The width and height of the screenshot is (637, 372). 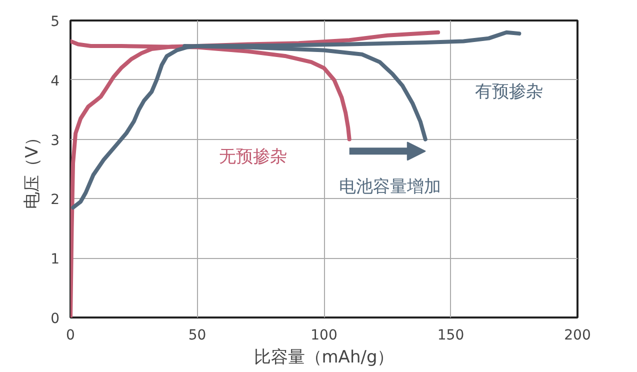 I want to click on y-tick-label: 4, so click(x=55, y=81).